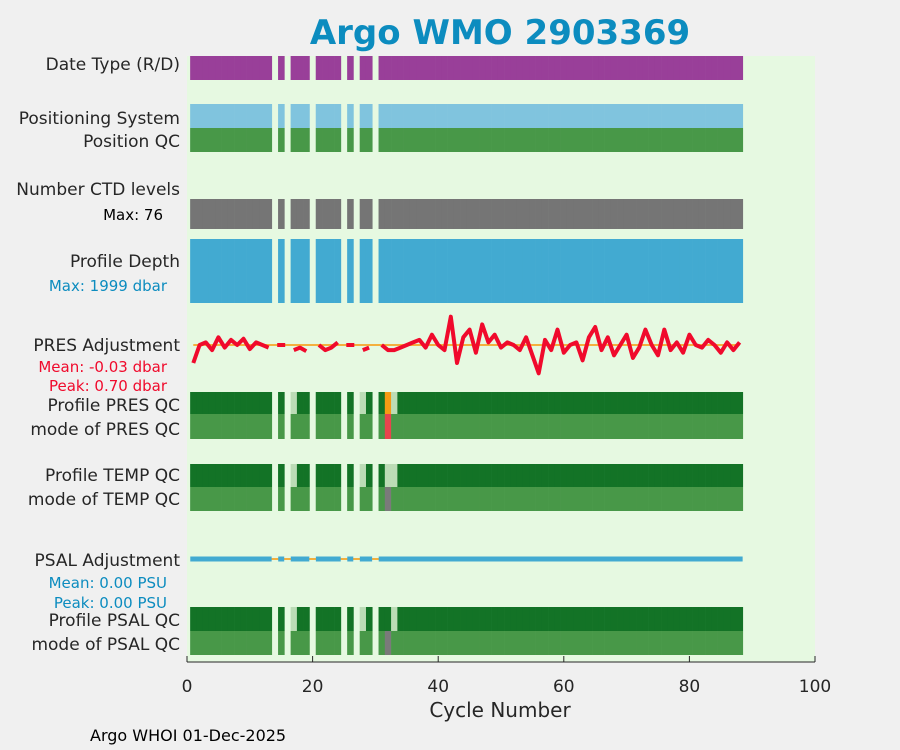 The image size is (900, 750). What do you see at coordinates (105, 645) in the screenshot?
I see `row-label: mode of PSAL QC` at bounding box center [105, 645].